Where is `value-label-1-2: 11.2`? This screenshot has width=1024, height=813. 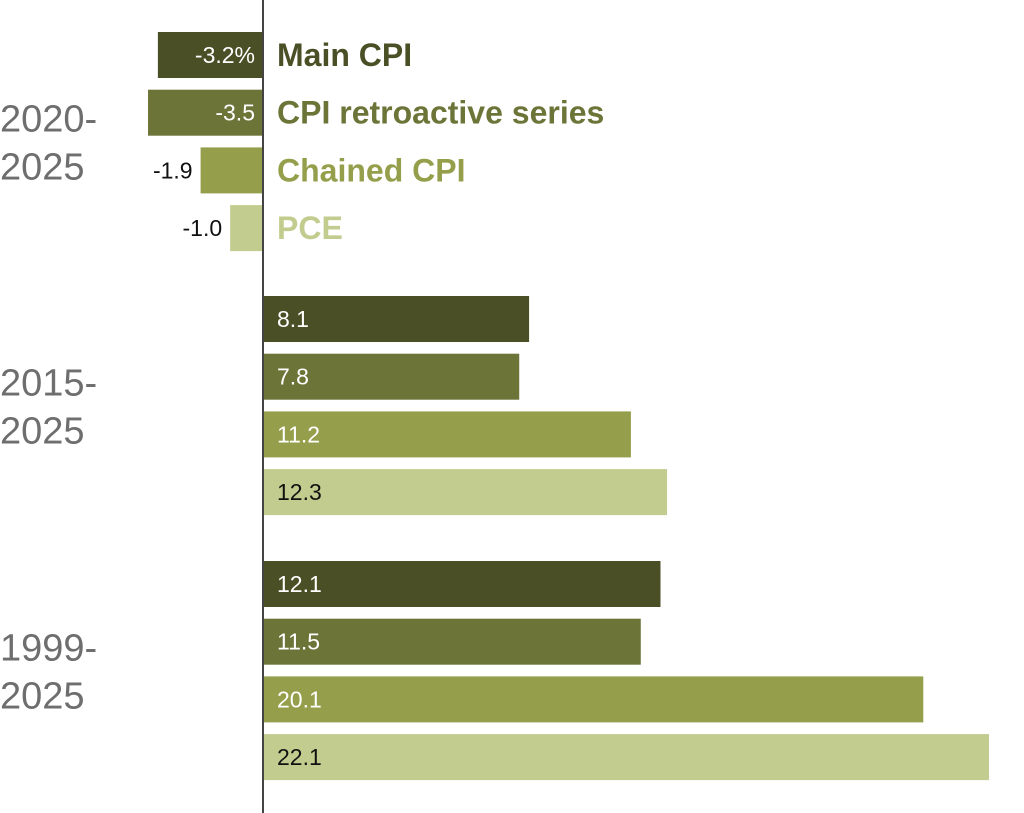 value-label-1-2: 11.2 is located at coordinates (298, 434).